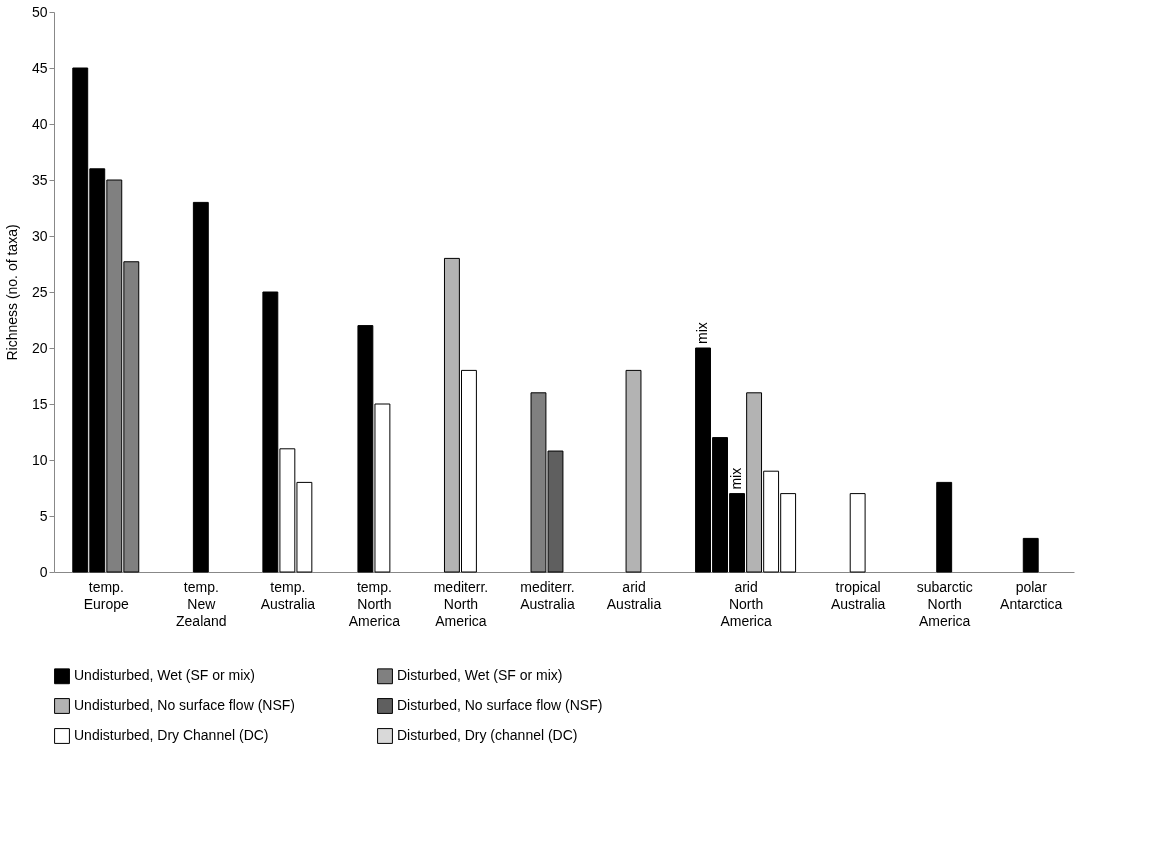 This screenshot has width=1172, height=846. Describe the element at coordinates (201, 603) in the screenshot. I see `x-tick-label: temp. New Zealand` at that location.